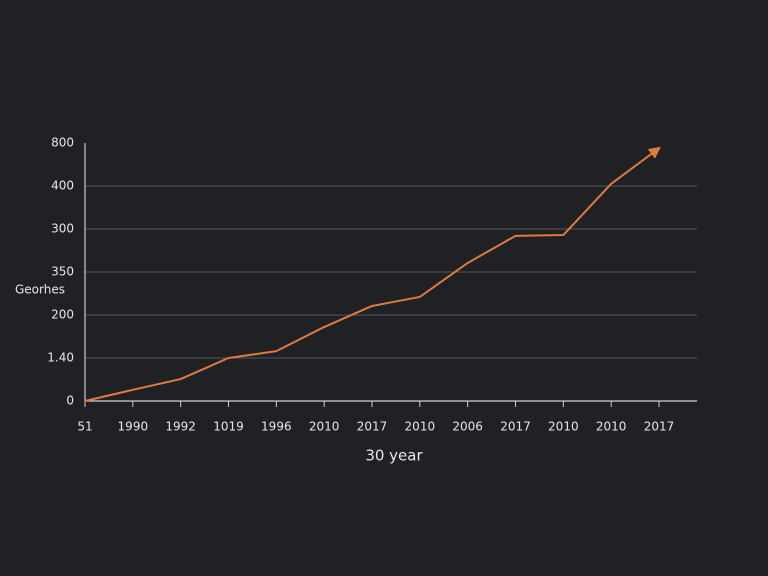 The image size is (768, 576). I want to click on y-tick-label: 400, so click(62, 186).